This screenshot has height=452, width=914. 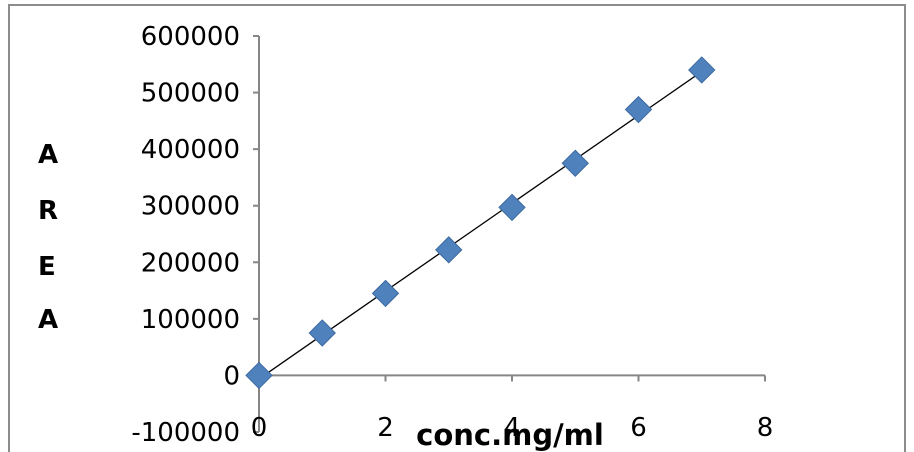 What do you see at coordinates (185, 433) in the screenshot?
I see `y-tick-label: -100000` at bounding box center [185, 433].